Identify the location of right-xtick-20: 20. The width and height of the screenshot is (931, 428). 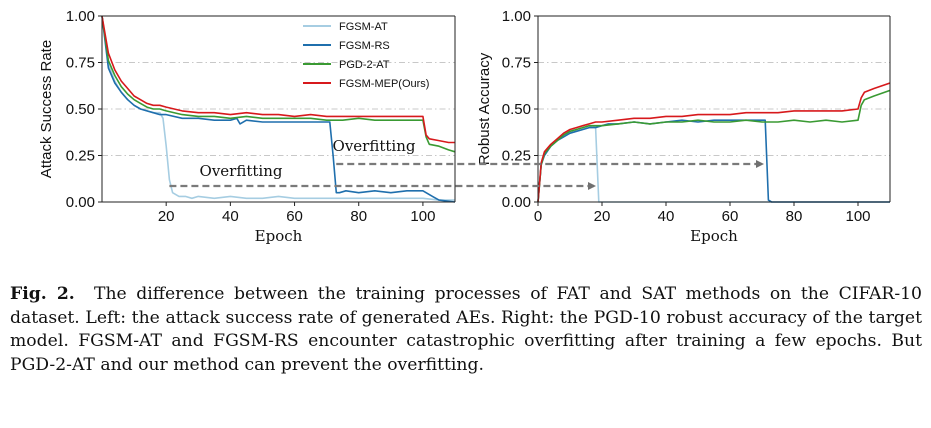
(602, 216).